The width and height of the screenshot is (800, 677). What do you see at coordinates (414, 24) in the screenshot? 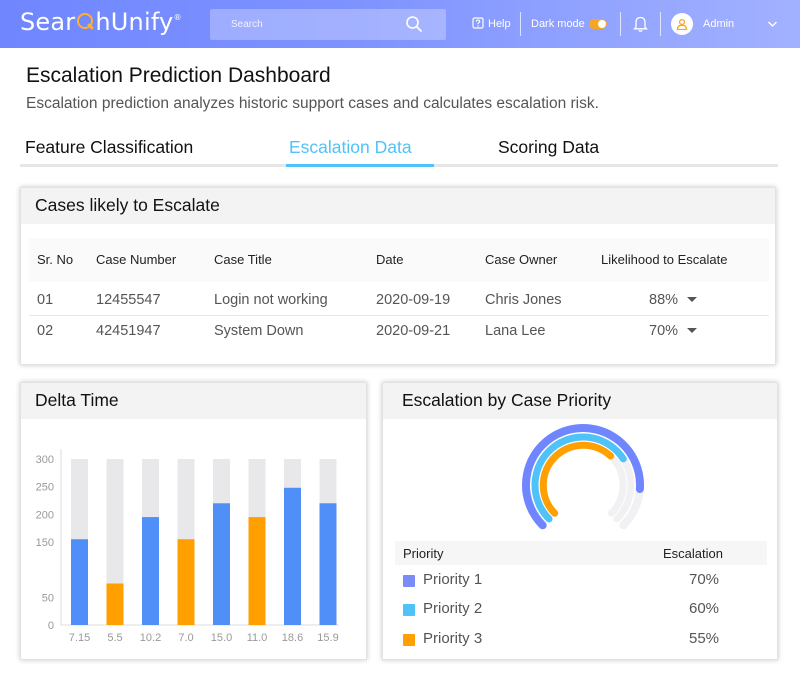
I see `search-icon` at bounding box center [414, 24].